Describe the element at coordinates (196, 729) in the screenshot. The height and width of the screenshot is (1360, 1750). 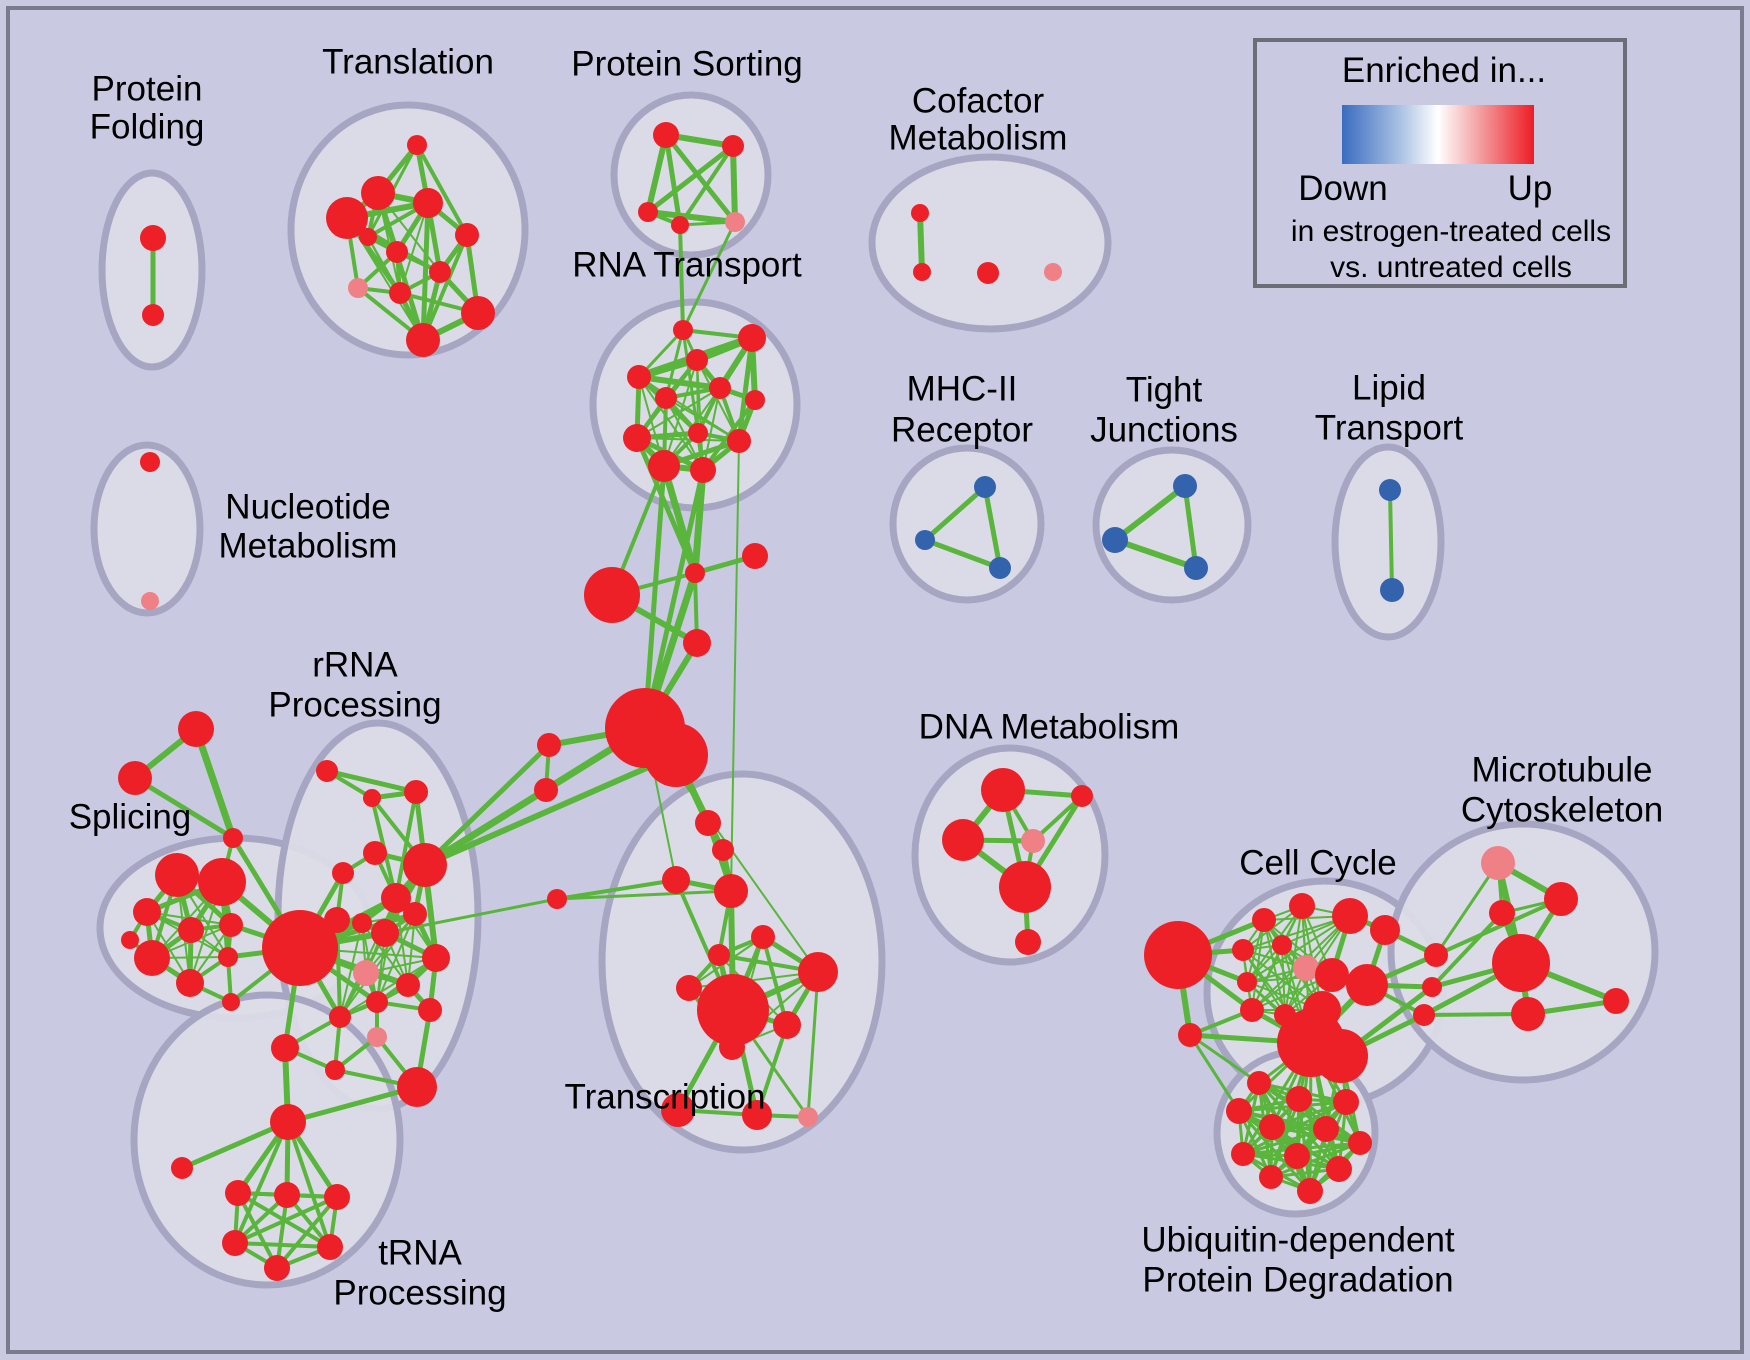
I see `node-tA` at that location.